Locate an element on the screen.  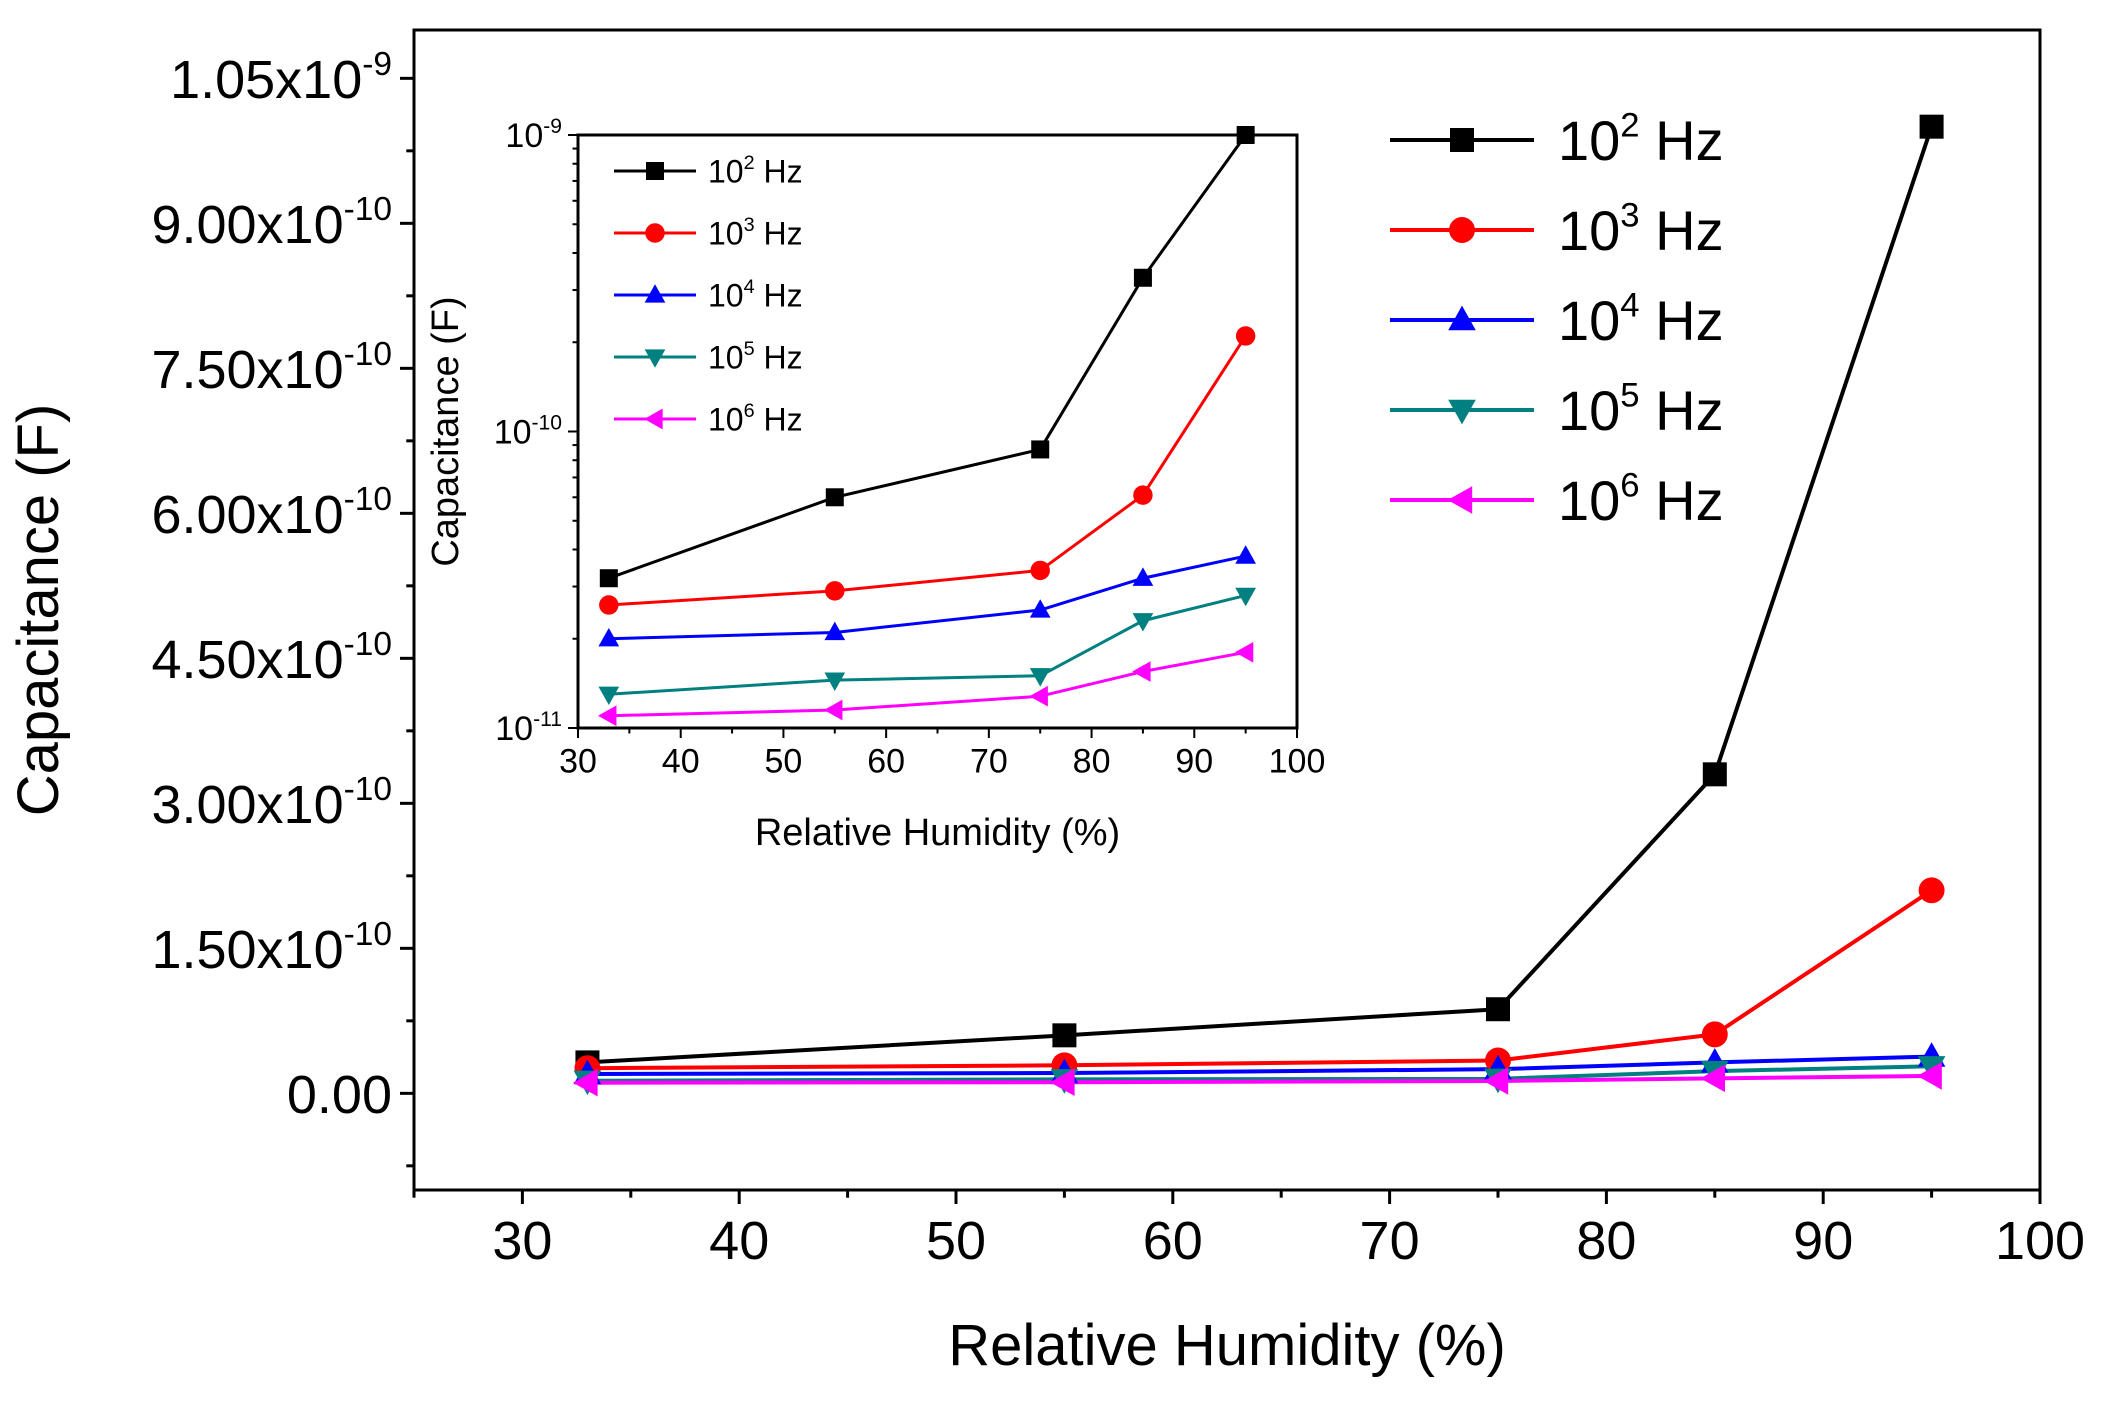
main-legend-exp: 6 is located at coordinates (1629, 486).